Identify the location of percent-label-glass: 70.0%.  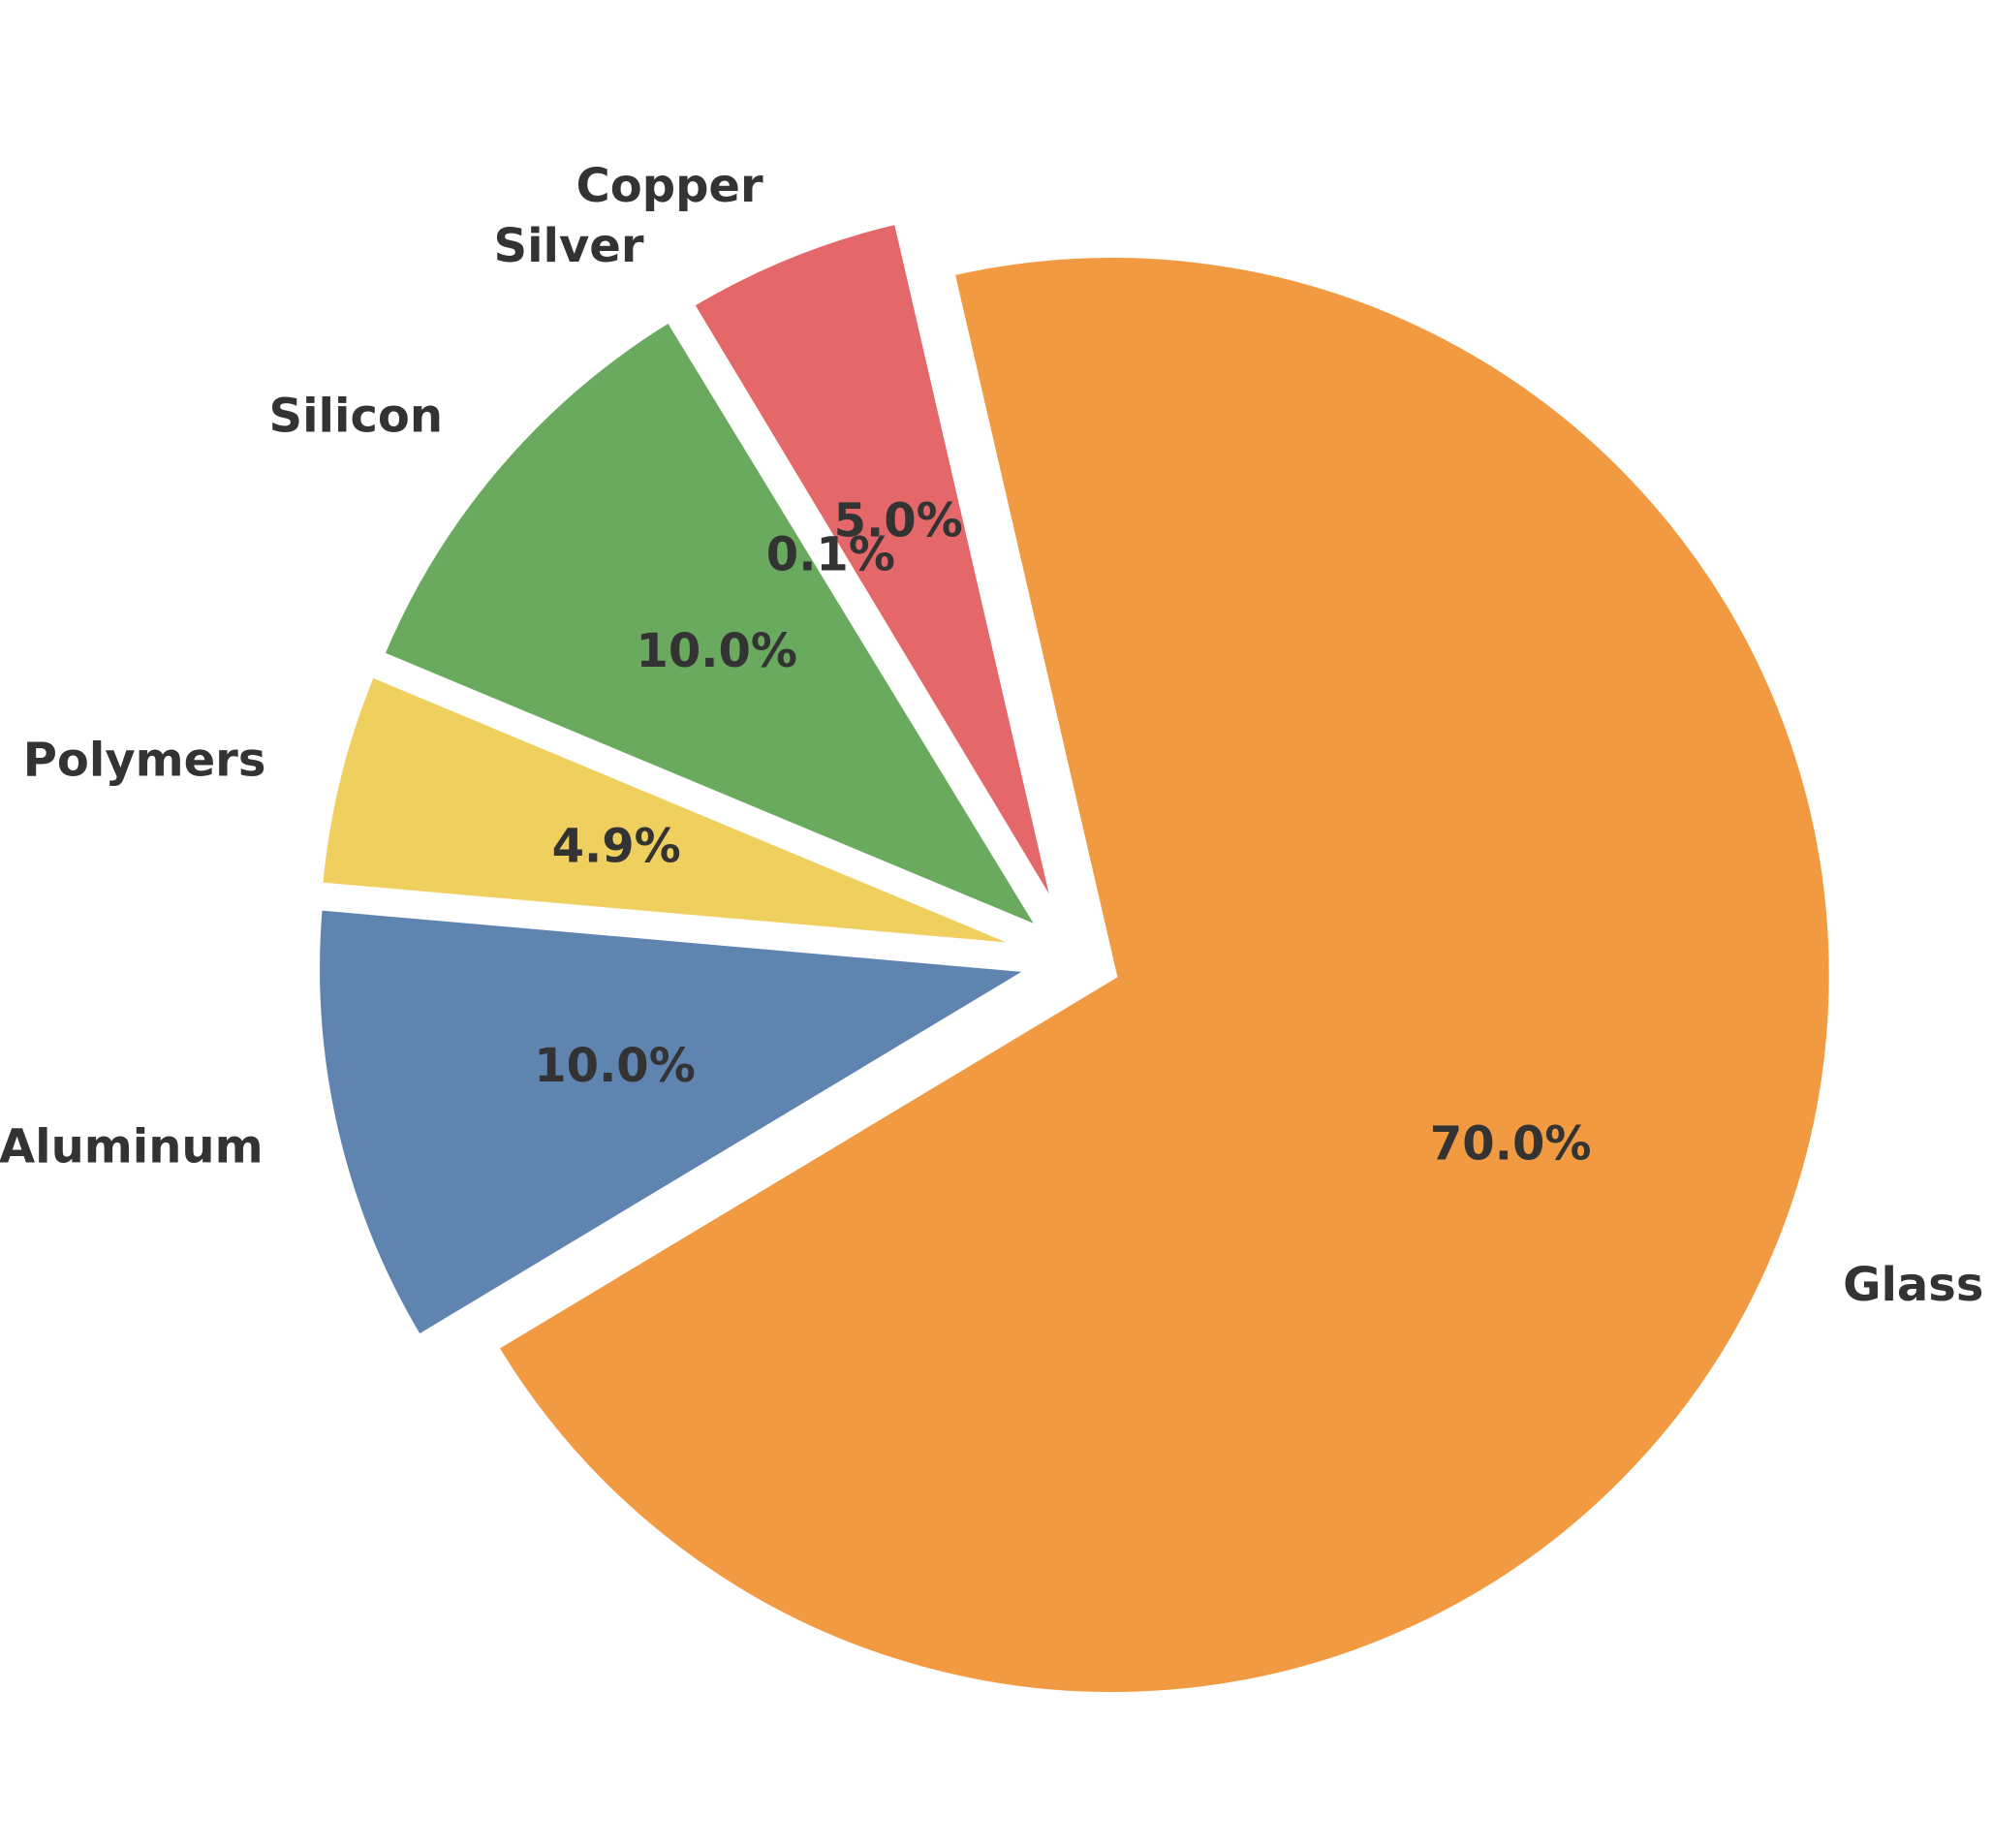
(1511, 1144).